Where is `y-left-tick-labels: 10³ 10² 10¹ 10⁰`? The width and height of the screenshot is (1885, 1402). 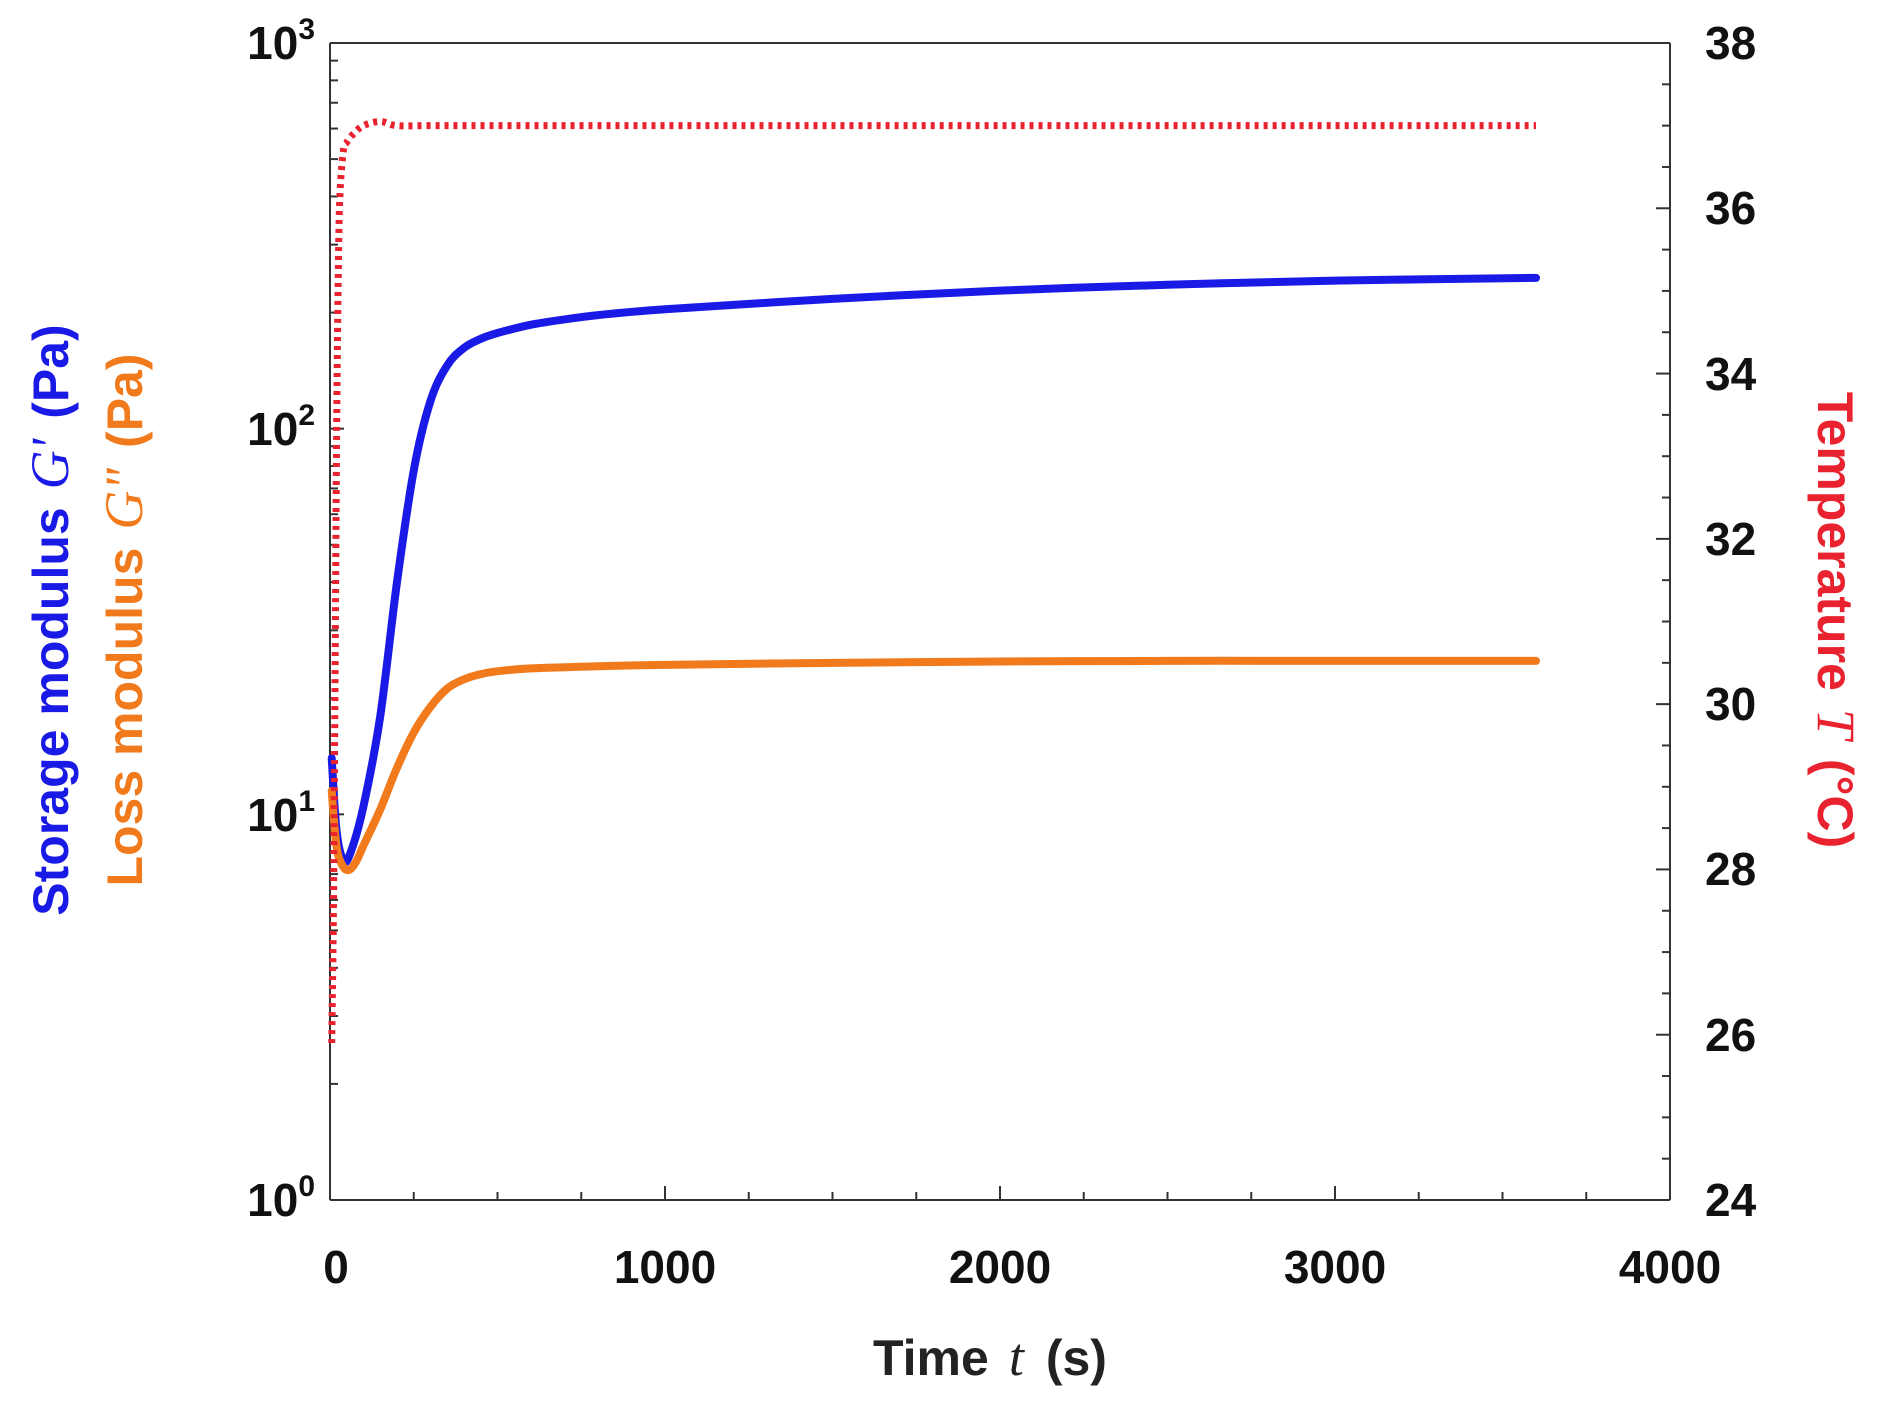 y-left-tick-labels: 10³ 10² 10¹ 10⁰ is located at coordinates (281, 619).